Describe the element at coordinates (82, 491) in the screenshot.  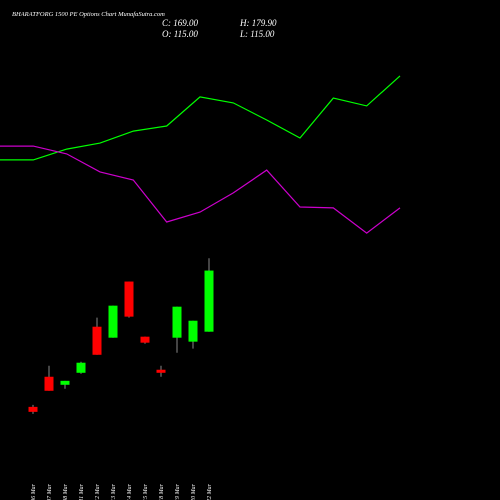
I see `x-tick-label: 11 Mar` at that location.